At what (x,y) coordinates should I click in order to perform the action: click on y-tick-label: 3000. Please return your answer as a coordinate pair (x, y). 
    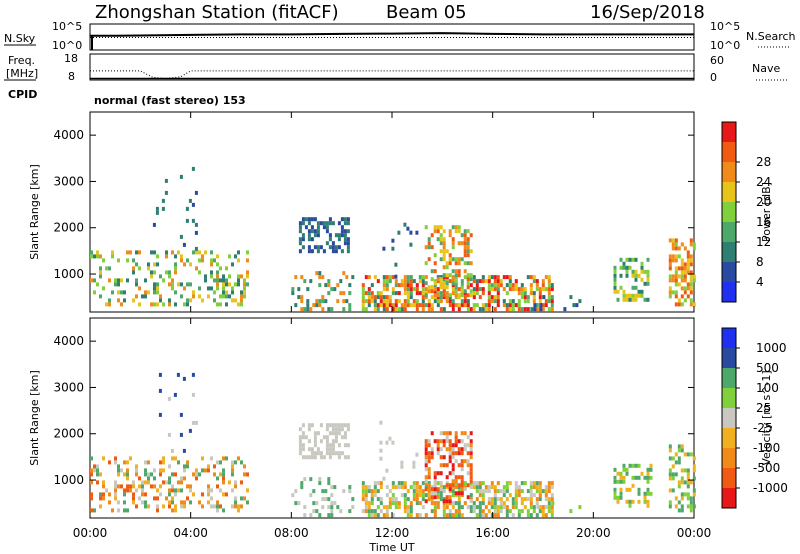
    Looking at the image, I should click on (68, 181).